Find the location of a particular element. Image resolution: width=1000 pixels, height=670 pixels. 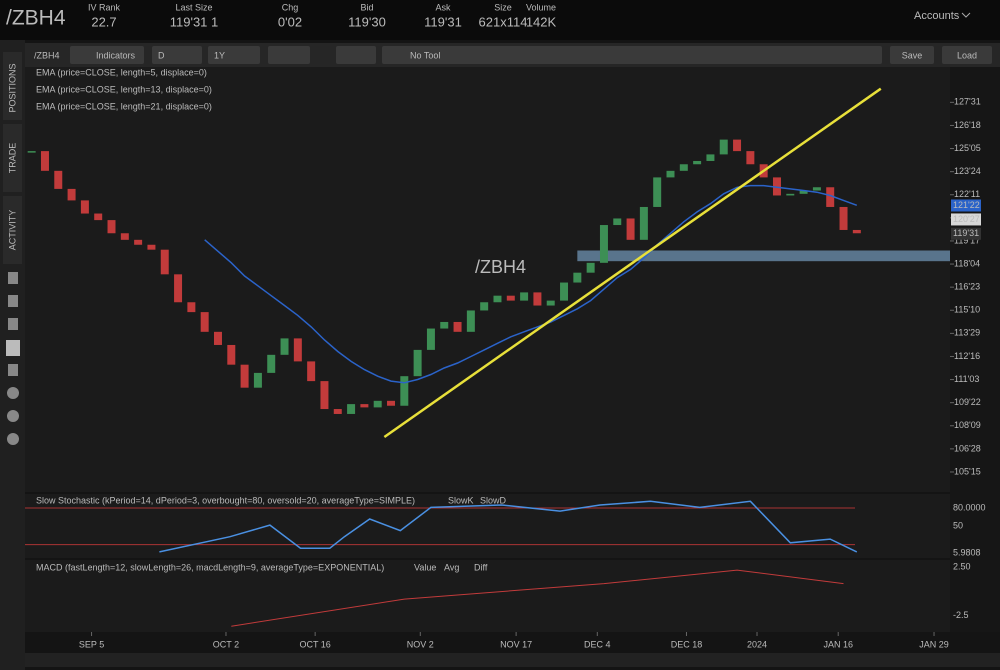

y-tick-label: 123'24 is located at coordinates (967, 171).